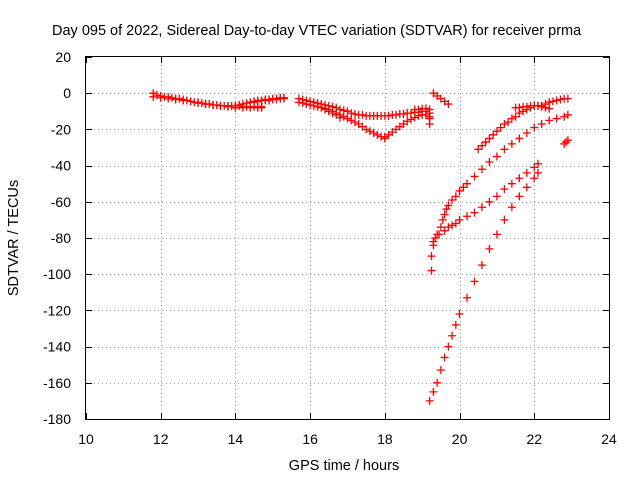  Describe the element at coordinates (161, 439) in the screenshot. I see `x-tick-label: 12` at that location.